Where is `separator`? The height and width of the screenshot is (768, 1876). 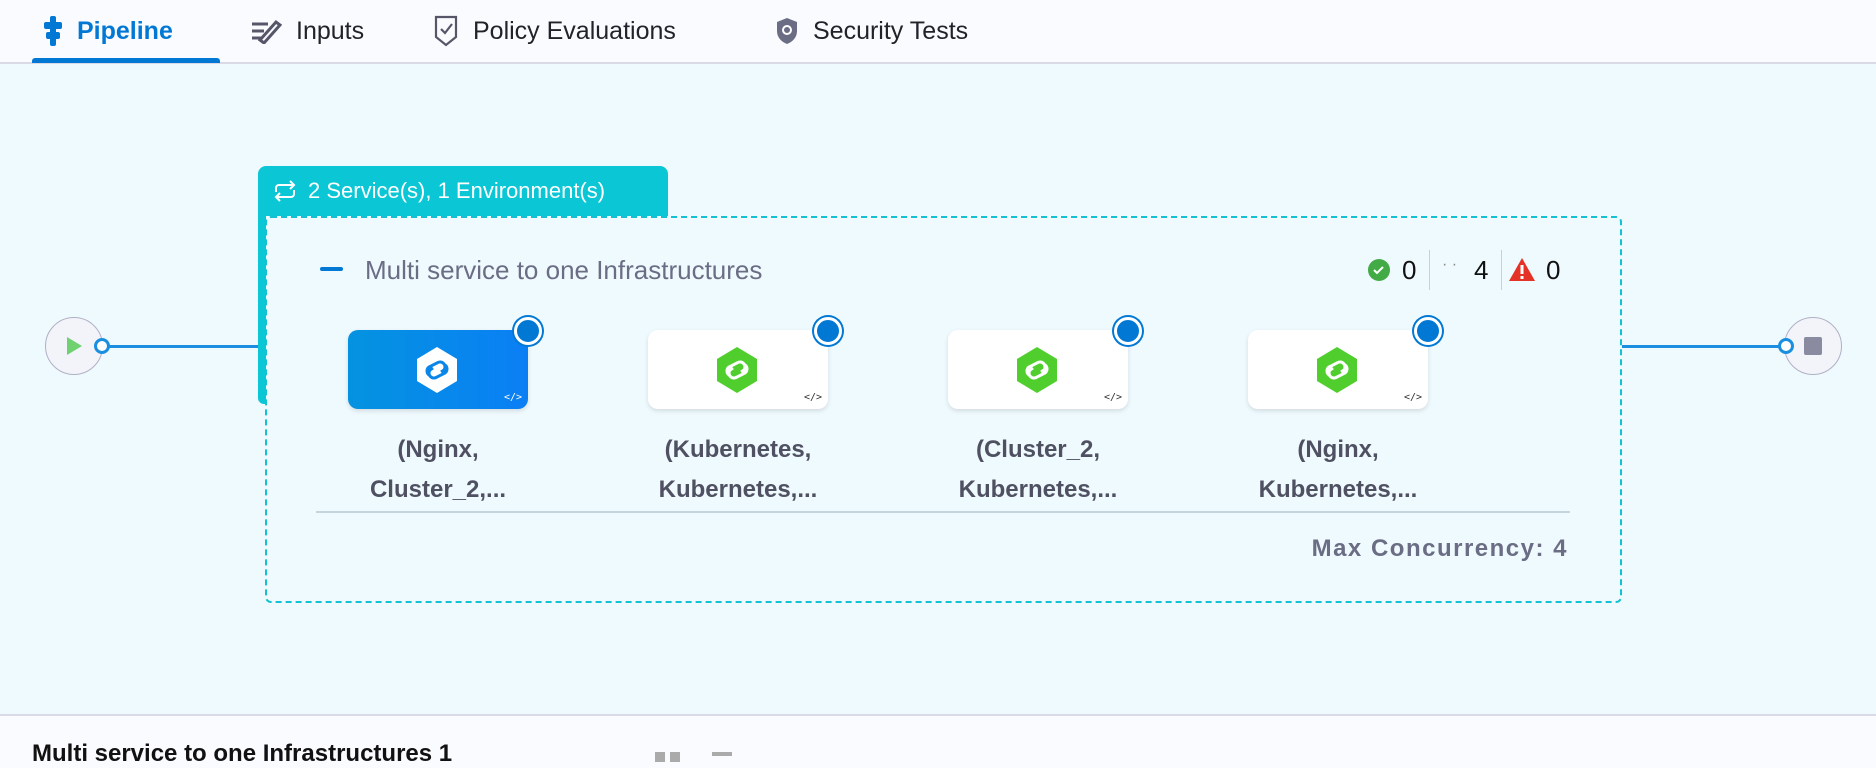
separator is located at coordinates (943, 512).